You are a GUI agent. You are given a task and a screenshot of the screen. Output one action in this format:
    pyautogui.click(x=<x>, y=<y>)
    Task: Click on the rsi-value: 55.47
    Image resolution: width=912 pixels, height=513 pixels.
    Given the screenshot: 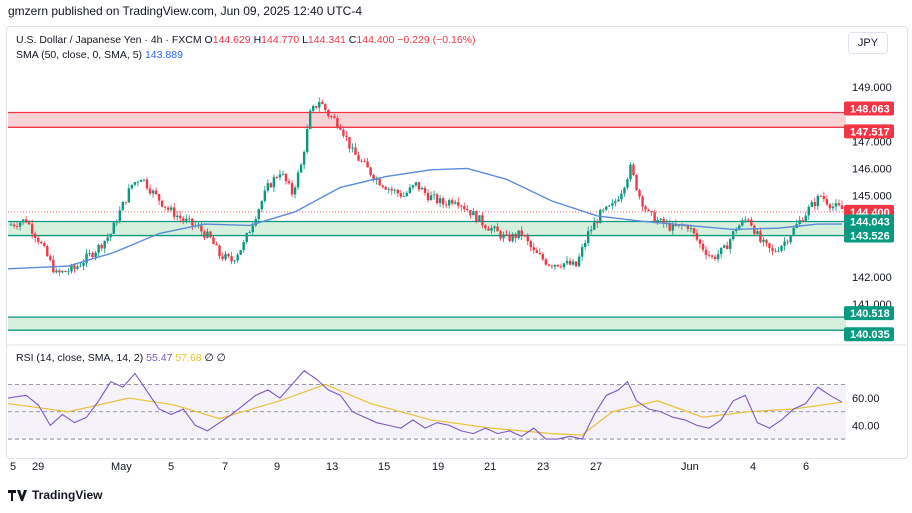 What is the action you would take?
    pyautogui.click(x=159, y=358)
    